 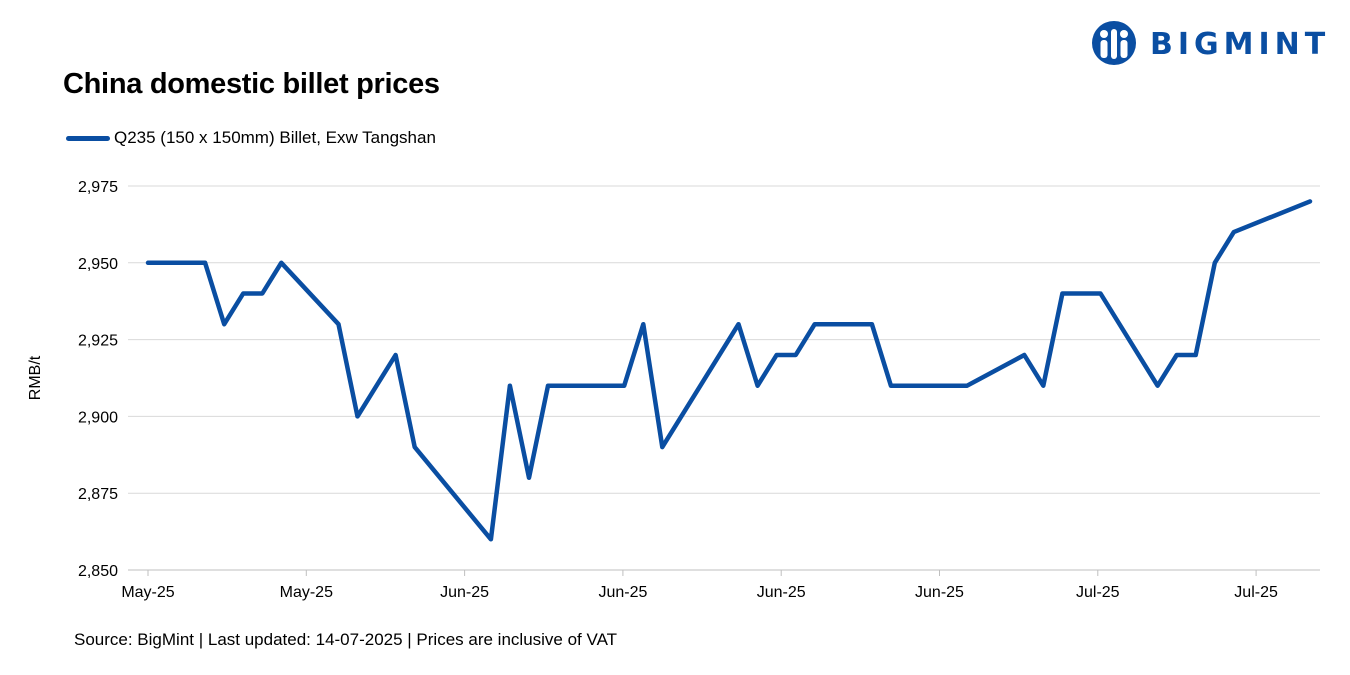 I want to click on y-tick-label: 2,975, so click(x=98, y=187).